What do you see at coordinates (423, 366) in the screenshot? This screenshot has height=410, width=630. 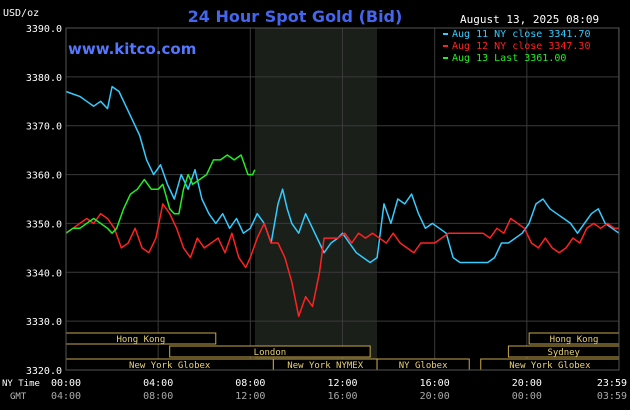 I see `session-label-4: NY Globex` at bounding box center [423, 366].